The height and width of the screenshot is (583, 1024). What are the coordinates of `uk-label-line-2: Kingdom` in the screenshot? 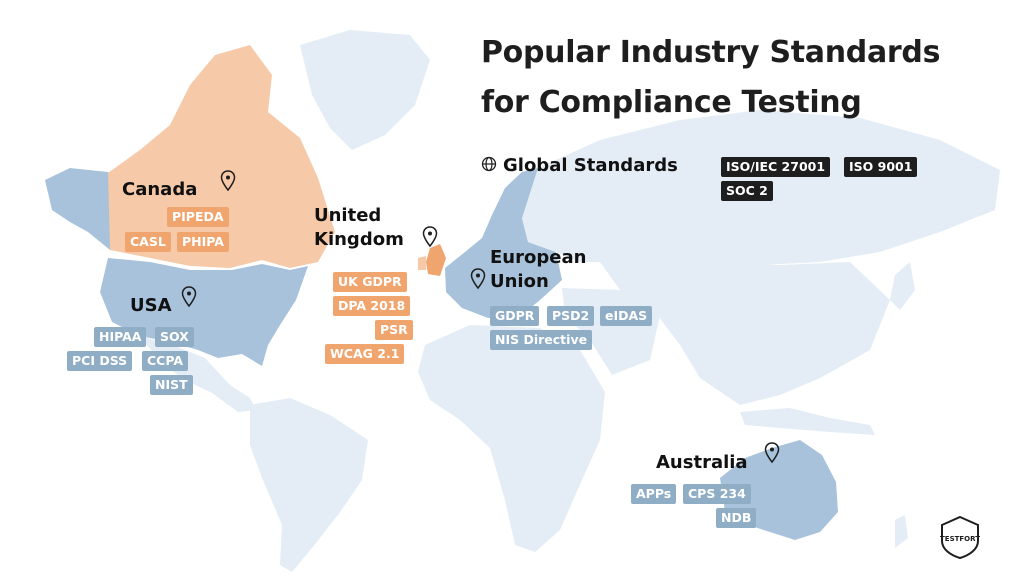 It's located at (359, 239).